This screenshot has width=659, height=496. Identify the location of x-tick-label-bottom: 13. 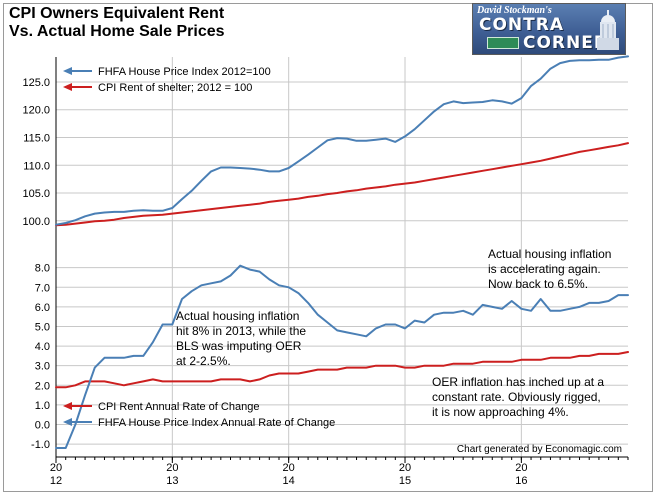
(172, 481).